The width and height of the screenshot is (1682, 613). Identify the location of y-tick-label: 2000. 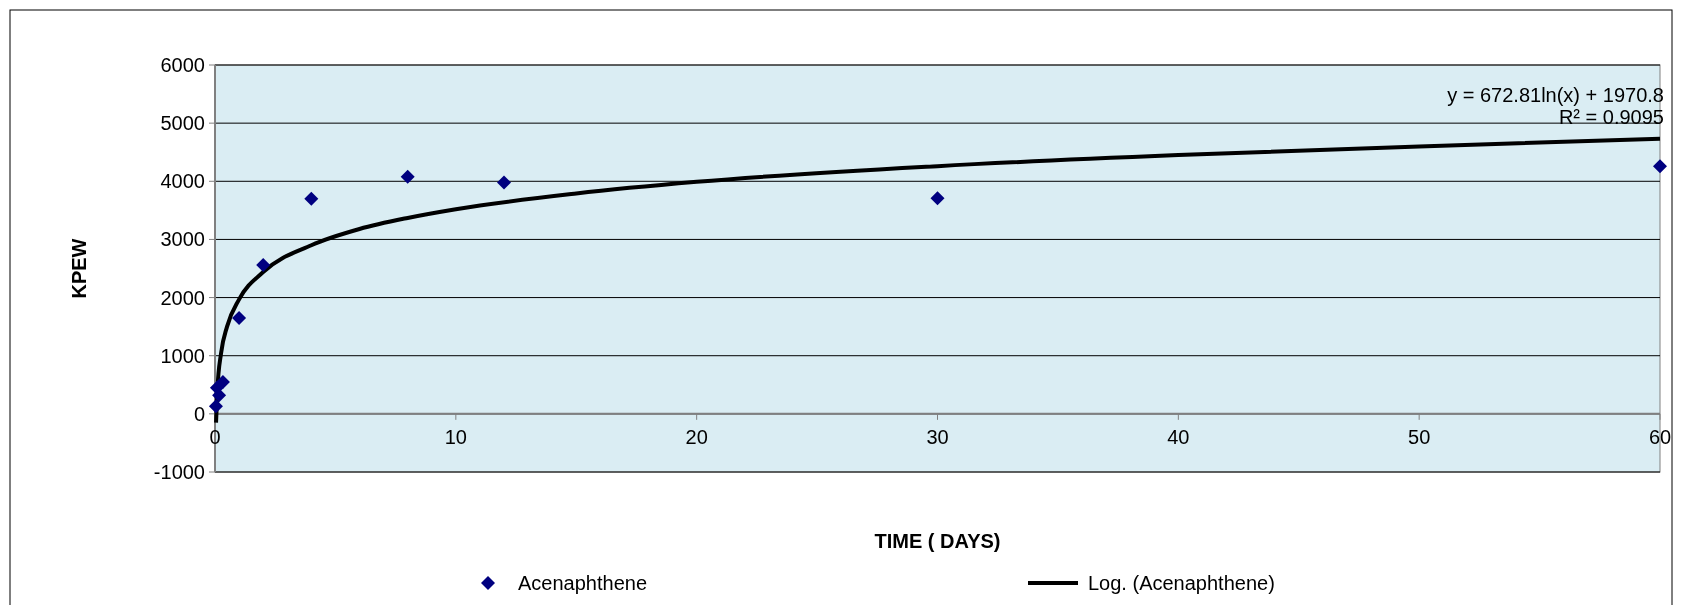
(182, 297).